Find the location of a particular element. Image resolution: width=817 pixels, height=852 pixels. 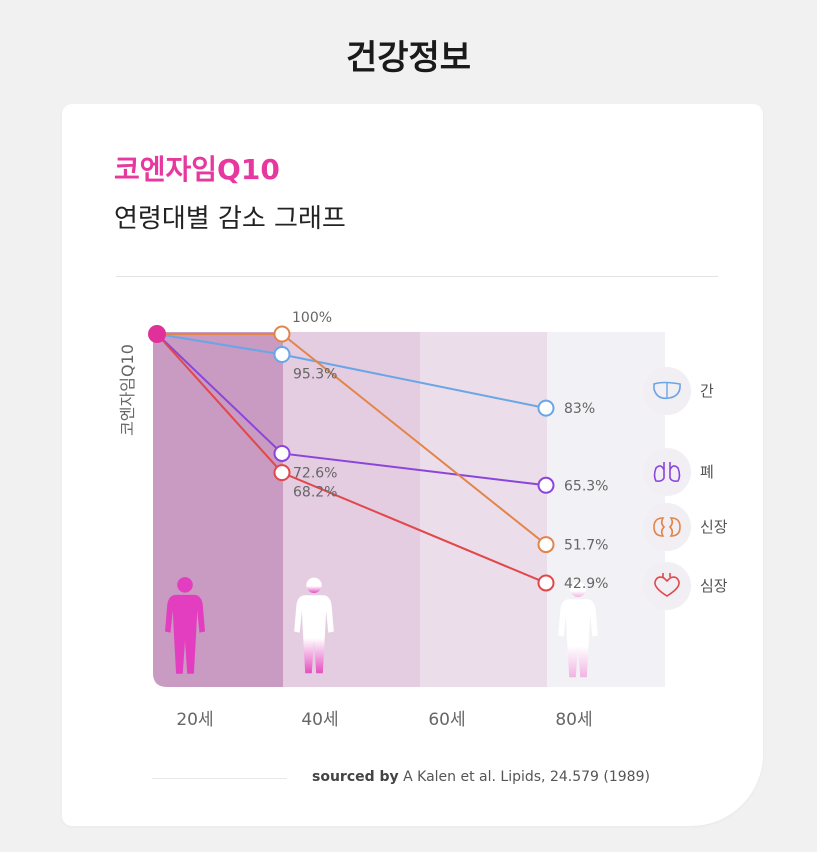

x-tick-2: 40세 is located at coordinates (319, 720).